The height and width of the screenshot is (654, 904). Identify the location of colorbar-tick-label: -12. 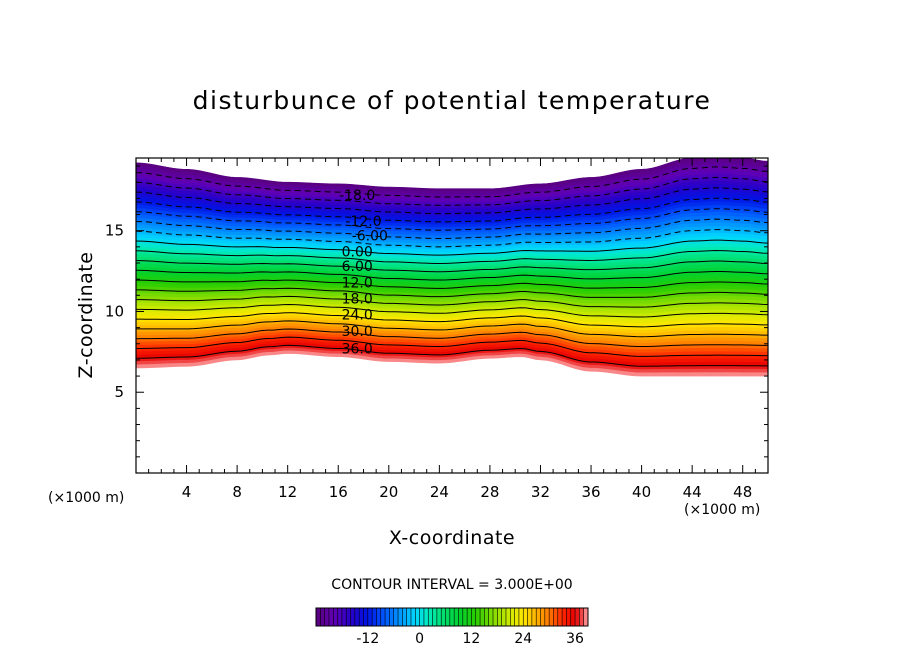
(367, 639).